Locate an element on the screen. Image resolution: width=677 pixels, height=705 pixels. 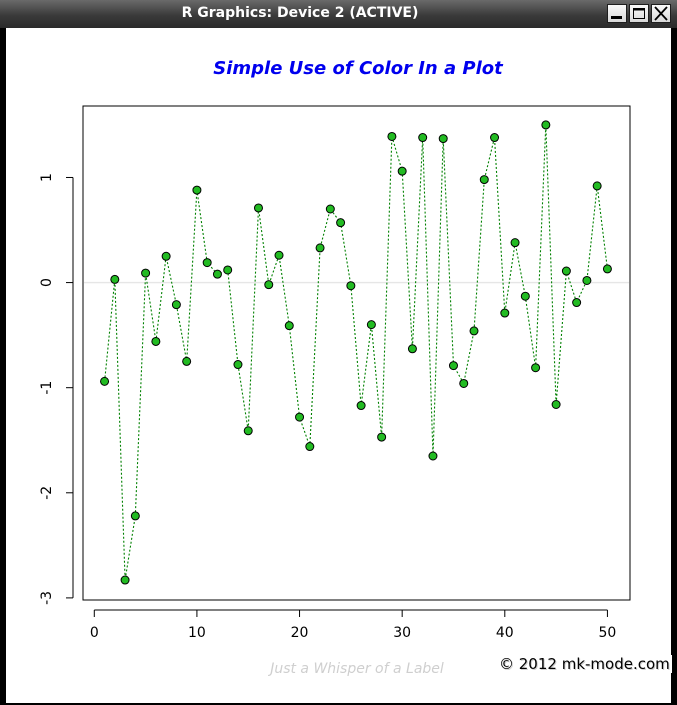
close-button is located at coordinates (661, 13).